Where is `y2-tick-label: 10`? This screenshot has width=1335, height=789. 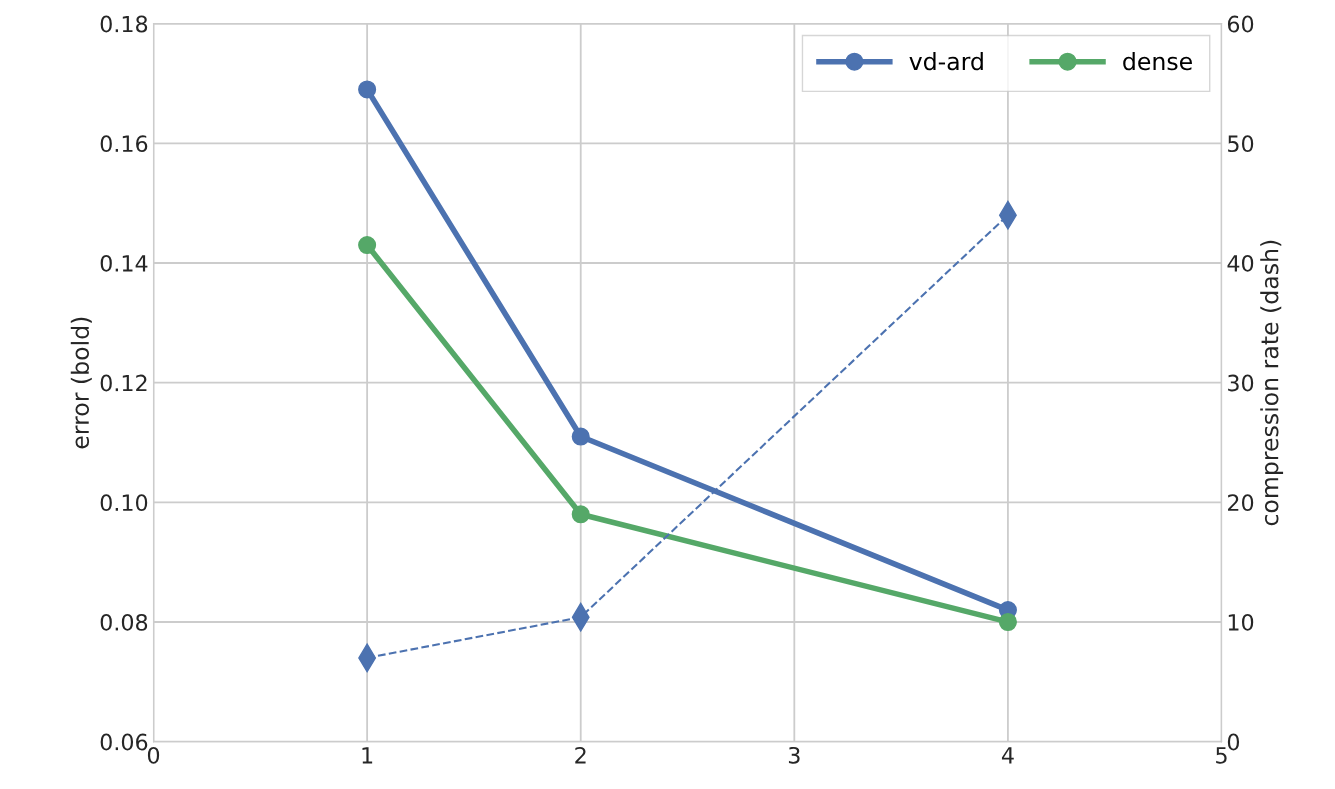
y2-tick-label: 10 is located at coordinates (1241, 622).